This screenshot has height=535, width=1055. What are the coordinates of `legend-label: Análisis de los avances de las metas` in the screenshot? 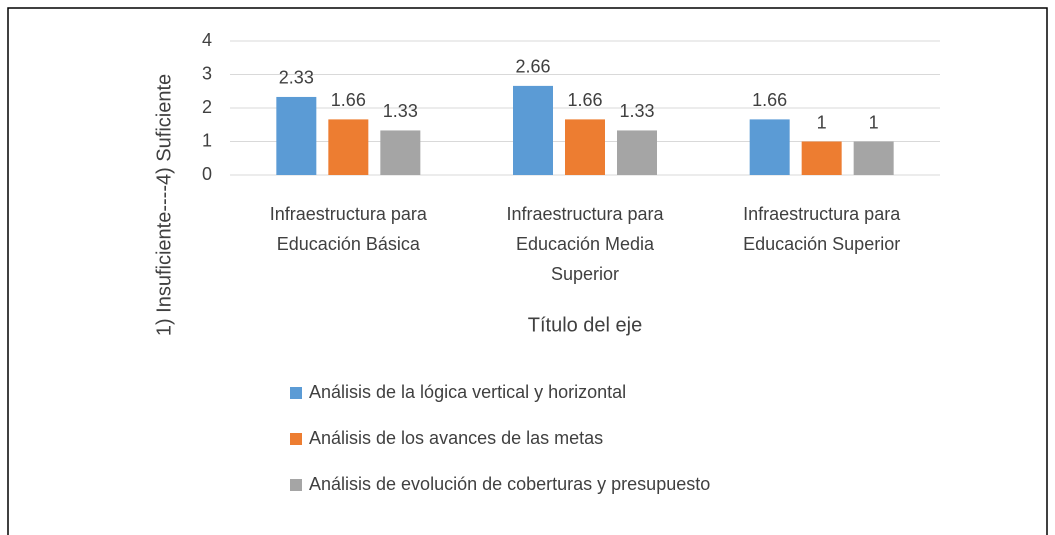 It's located at (456, 438).